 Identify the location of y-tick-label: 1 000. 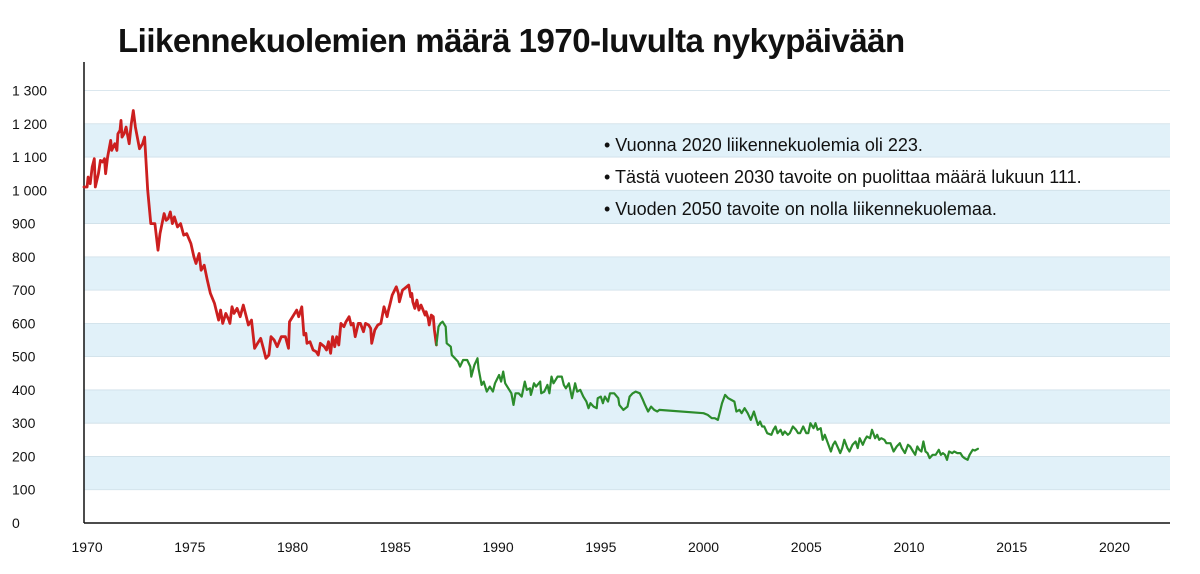
(29, 190).